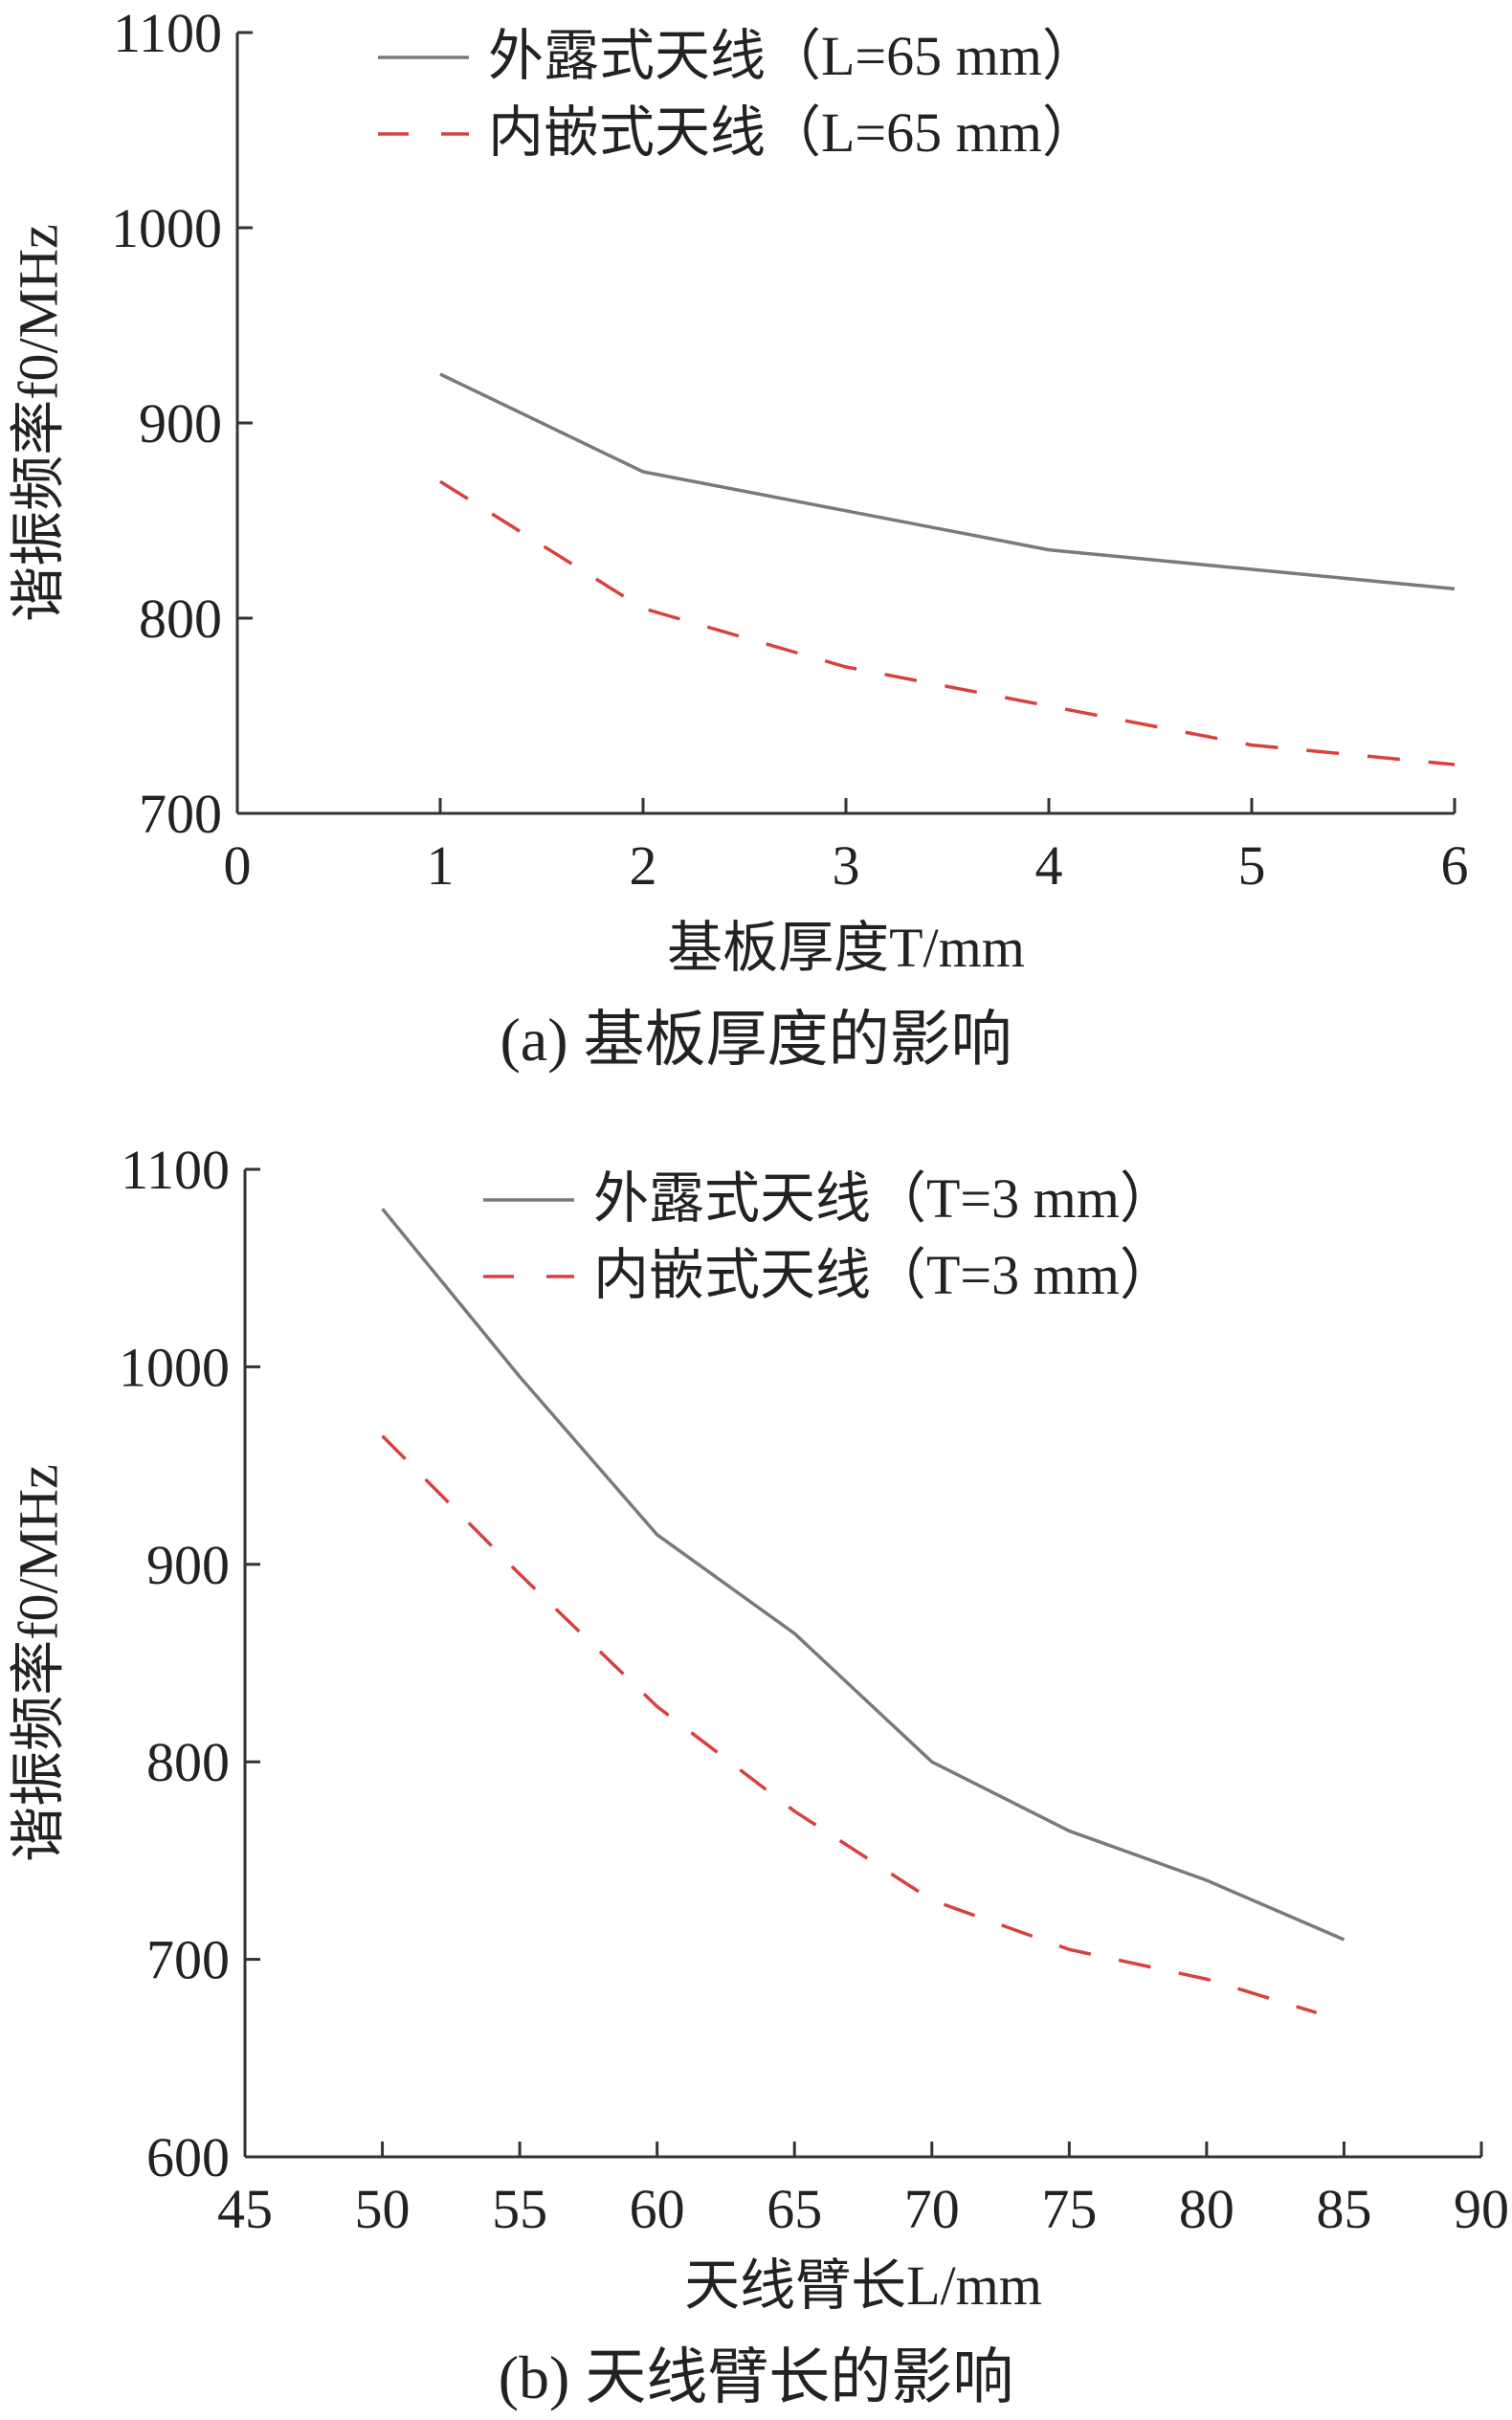  Describe the element at coordinates (846, 865) in the screenshot. I see `x-tick-label: 3` at that location.